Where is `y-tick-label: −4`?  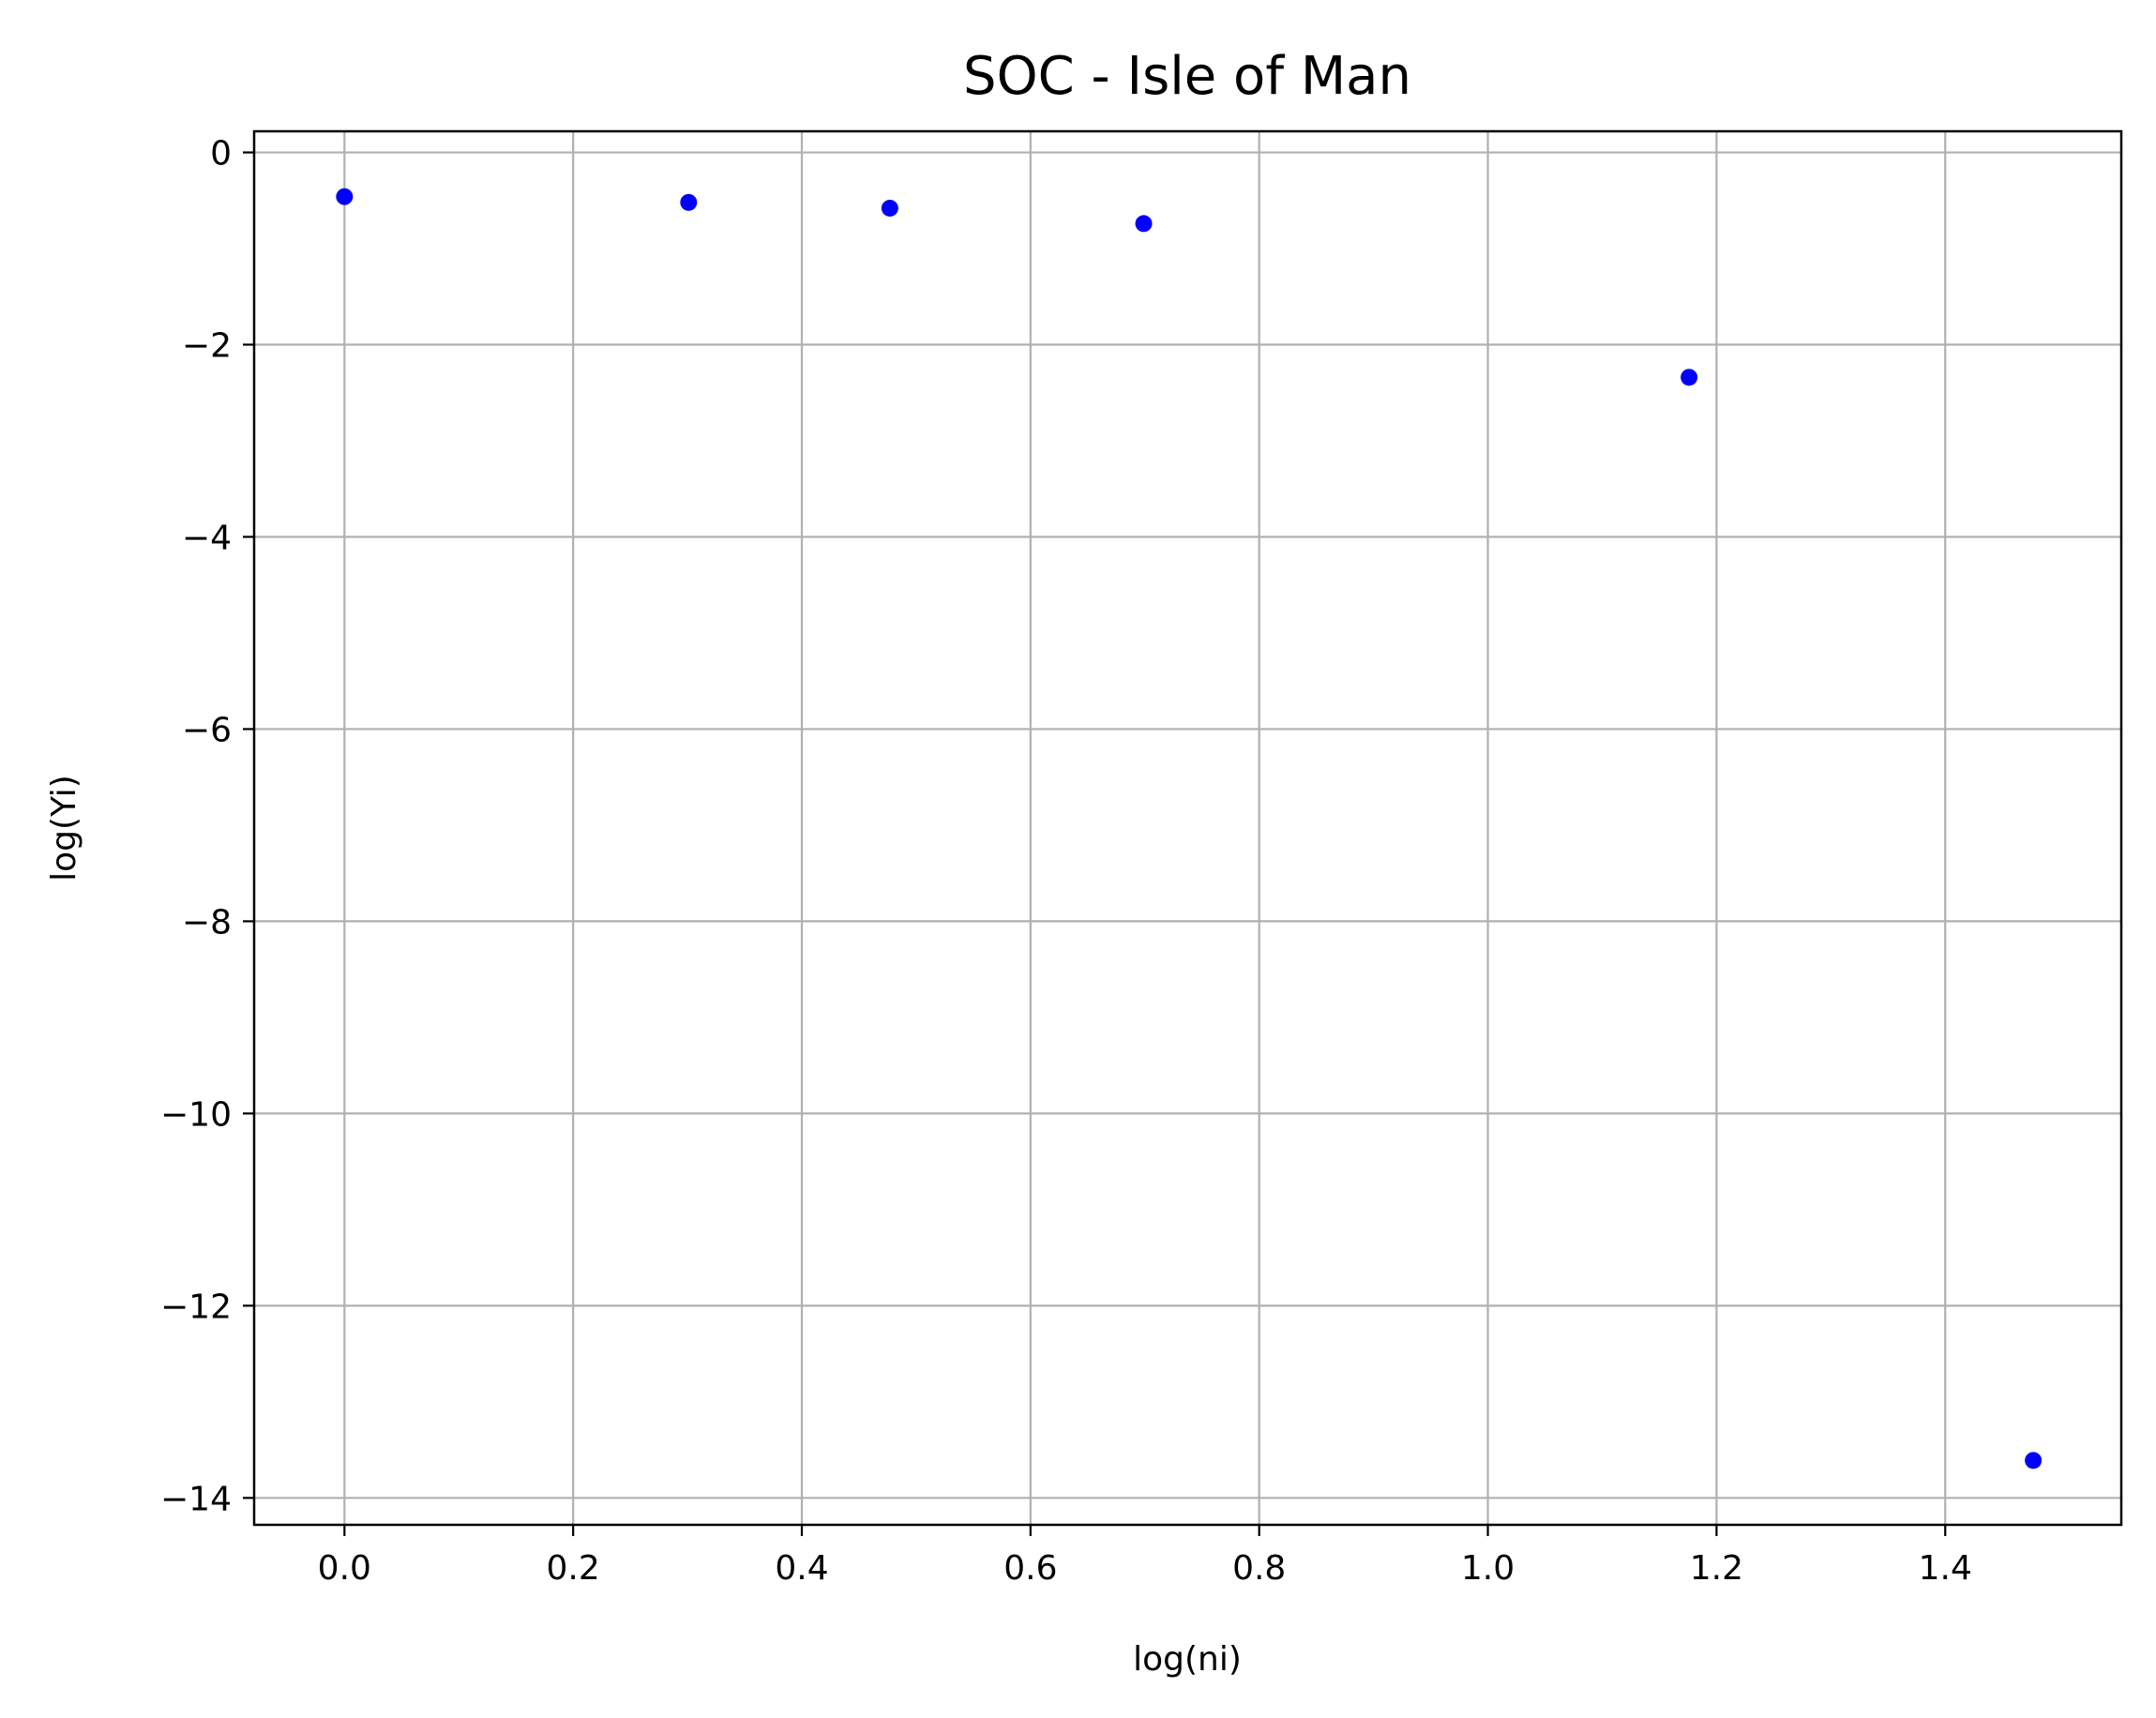 y-tick-label: −4 is located at coordinates (207, 538).